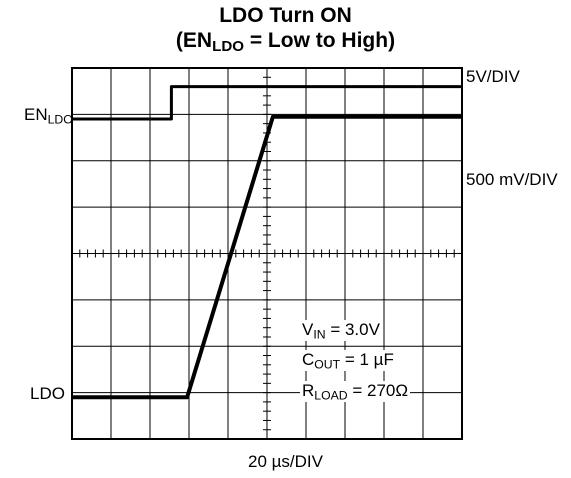  What do you see at coordinates (378, 390) in the screenshot?
I see `rload-value: = 270Ω` at bounding box center [378, 390].